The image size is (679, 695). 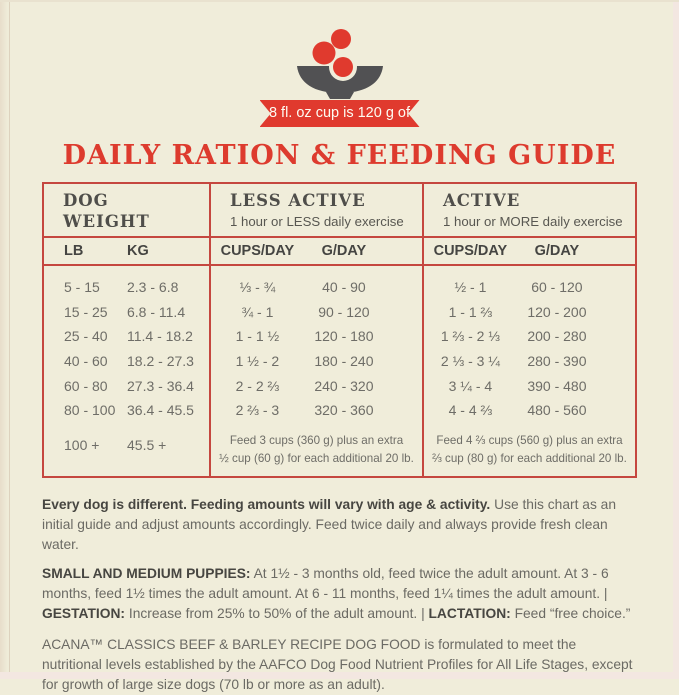 I want to click on food-bowl-icon, so click(x=340, y=61).